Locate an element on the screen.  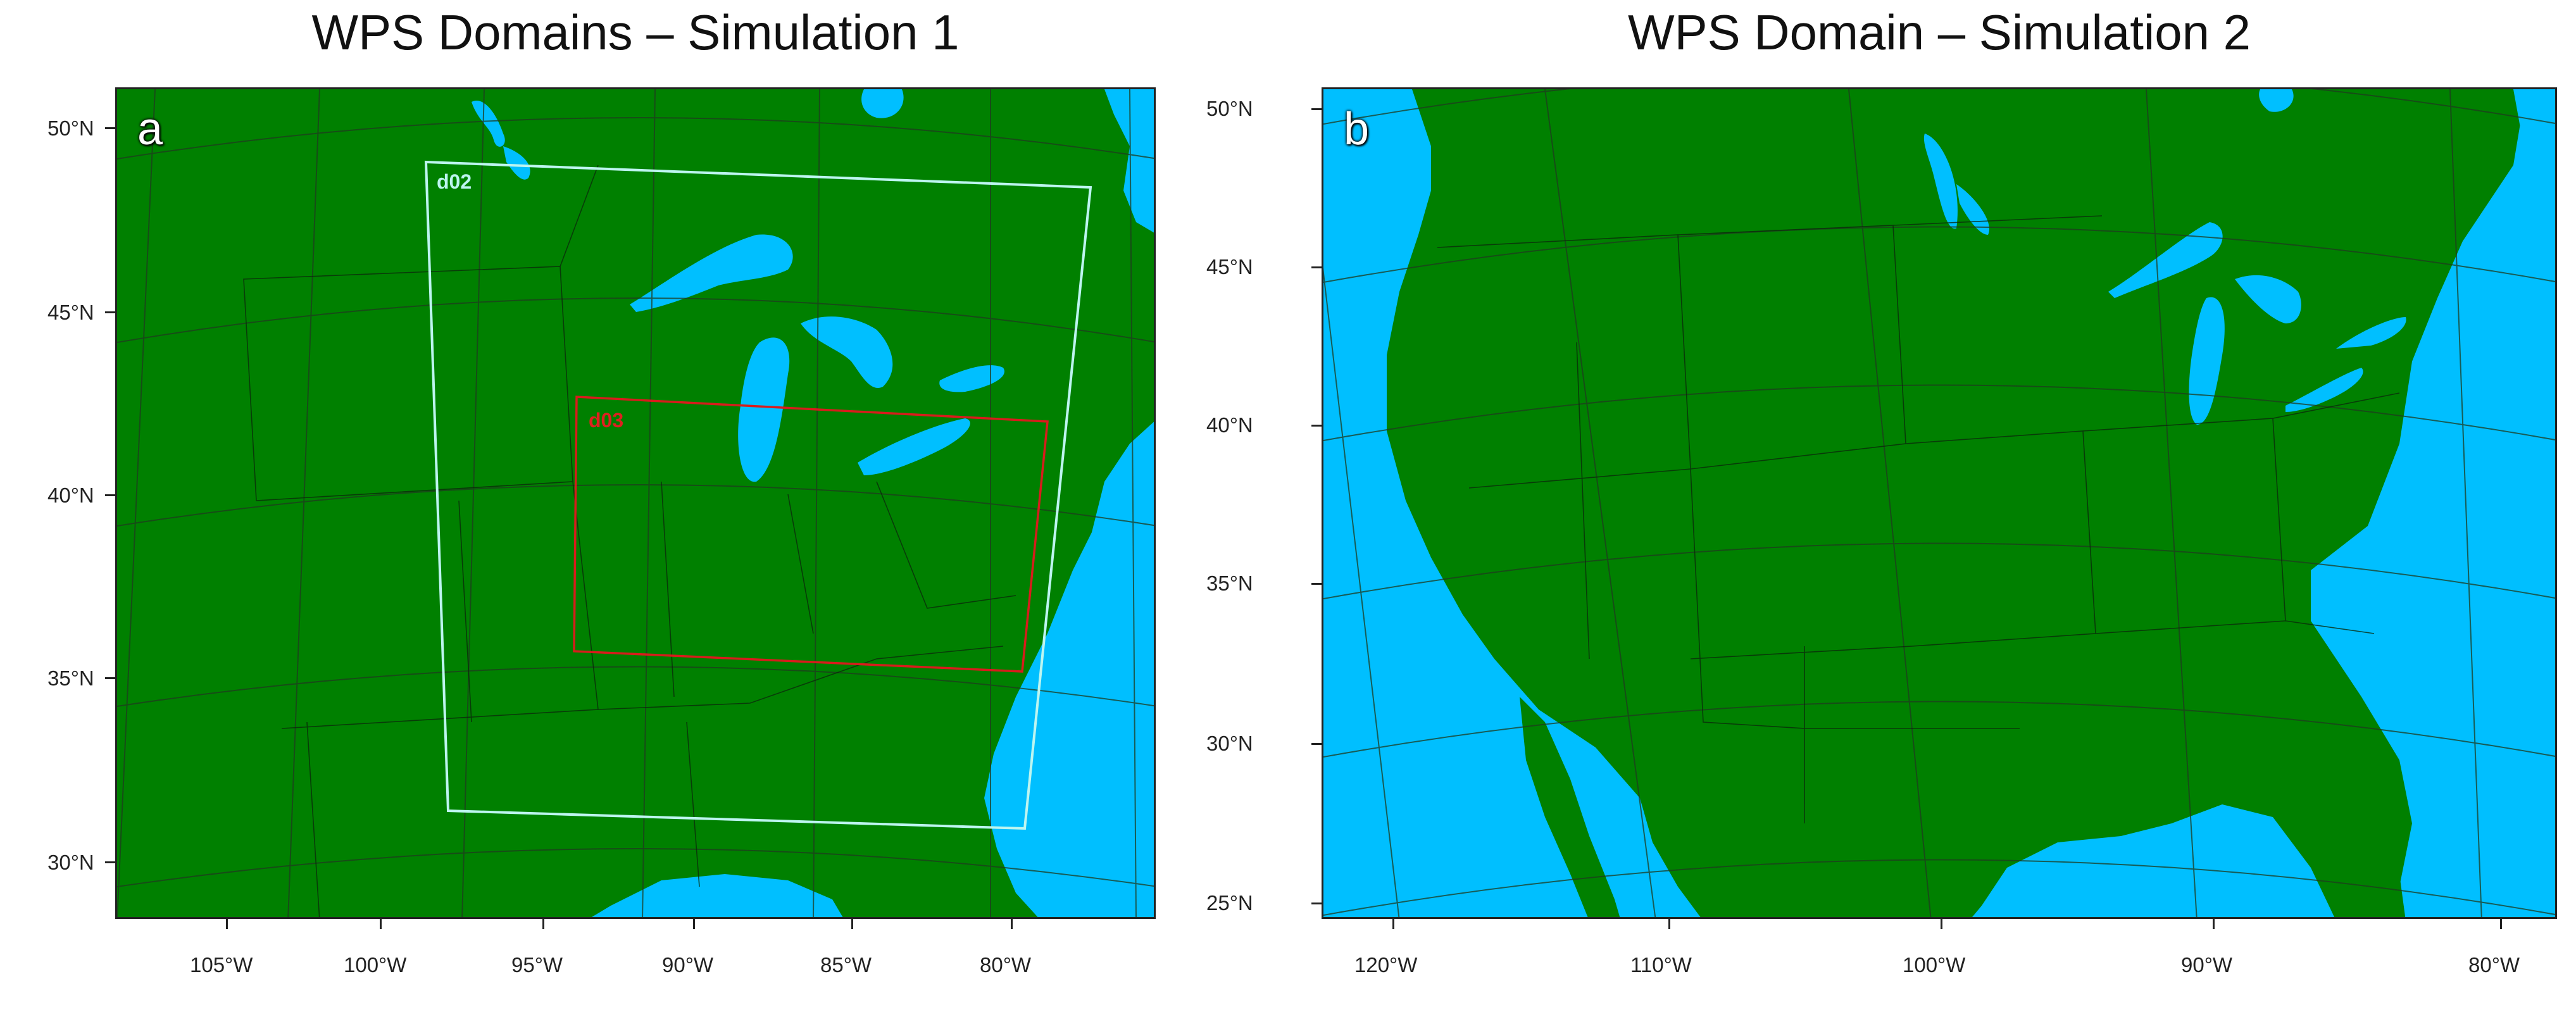
lon-label-b-110: 110°W is located at coordinates (1661, 965).